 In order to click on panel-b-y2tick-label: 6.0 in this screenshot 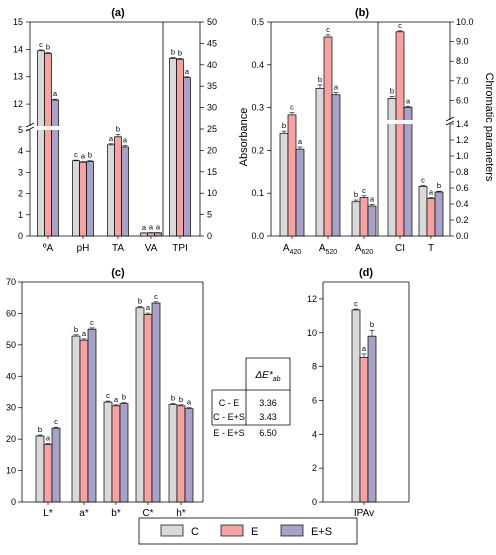, I will do `click(462, 100)`.